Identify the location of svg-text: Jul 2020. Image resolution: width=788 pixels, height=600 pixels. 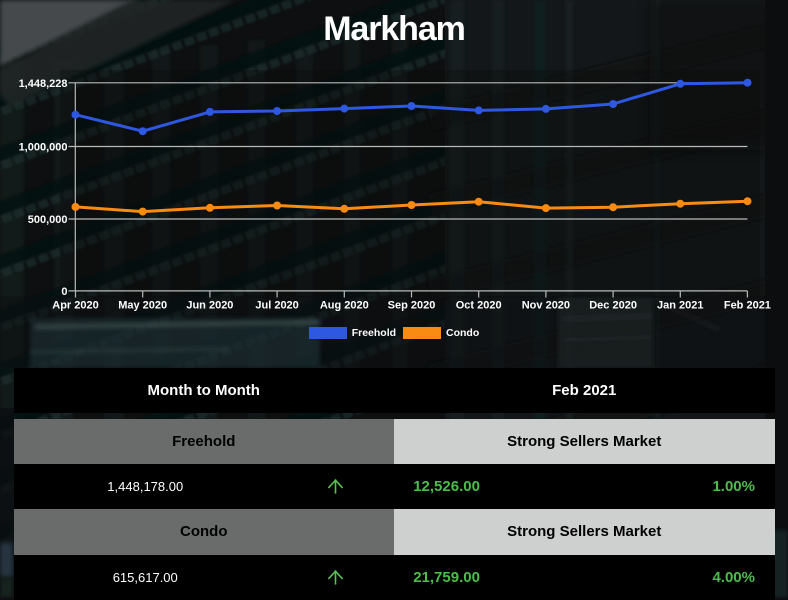
(276, 306).